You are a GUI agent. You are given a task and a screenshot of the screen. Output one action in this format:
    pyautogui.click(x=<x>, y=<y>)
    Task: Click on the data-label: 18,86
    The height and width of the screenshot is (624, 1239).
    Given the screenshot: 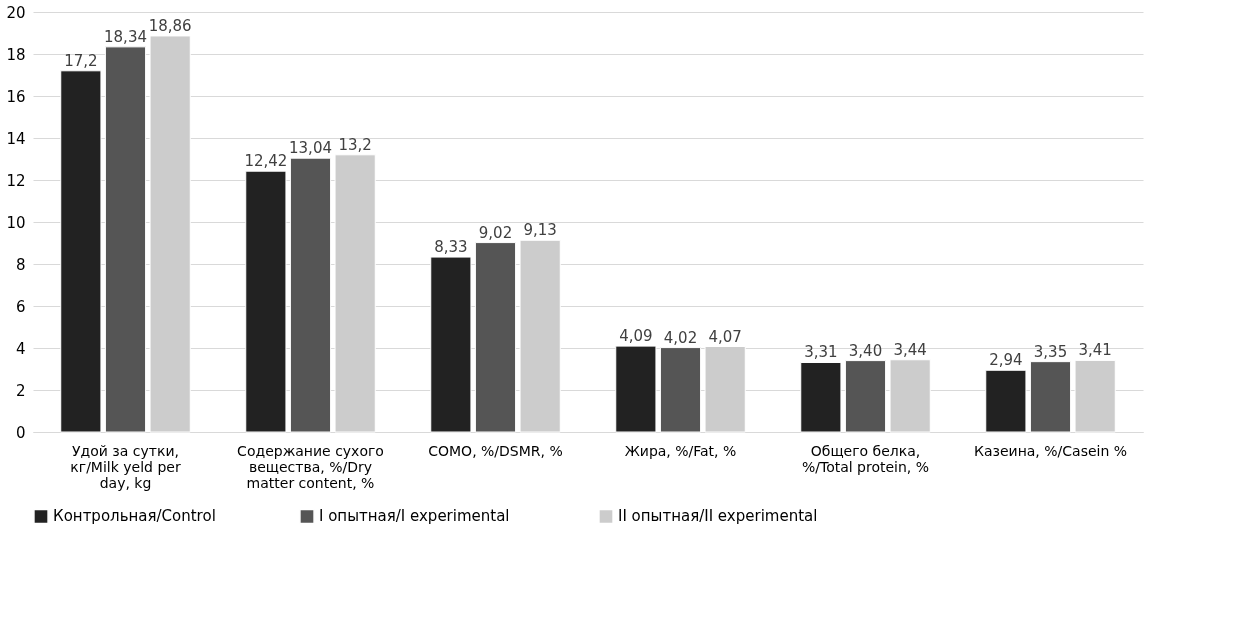 What is the action you would take?
    pyautogui.click(x=170, y=25)
    